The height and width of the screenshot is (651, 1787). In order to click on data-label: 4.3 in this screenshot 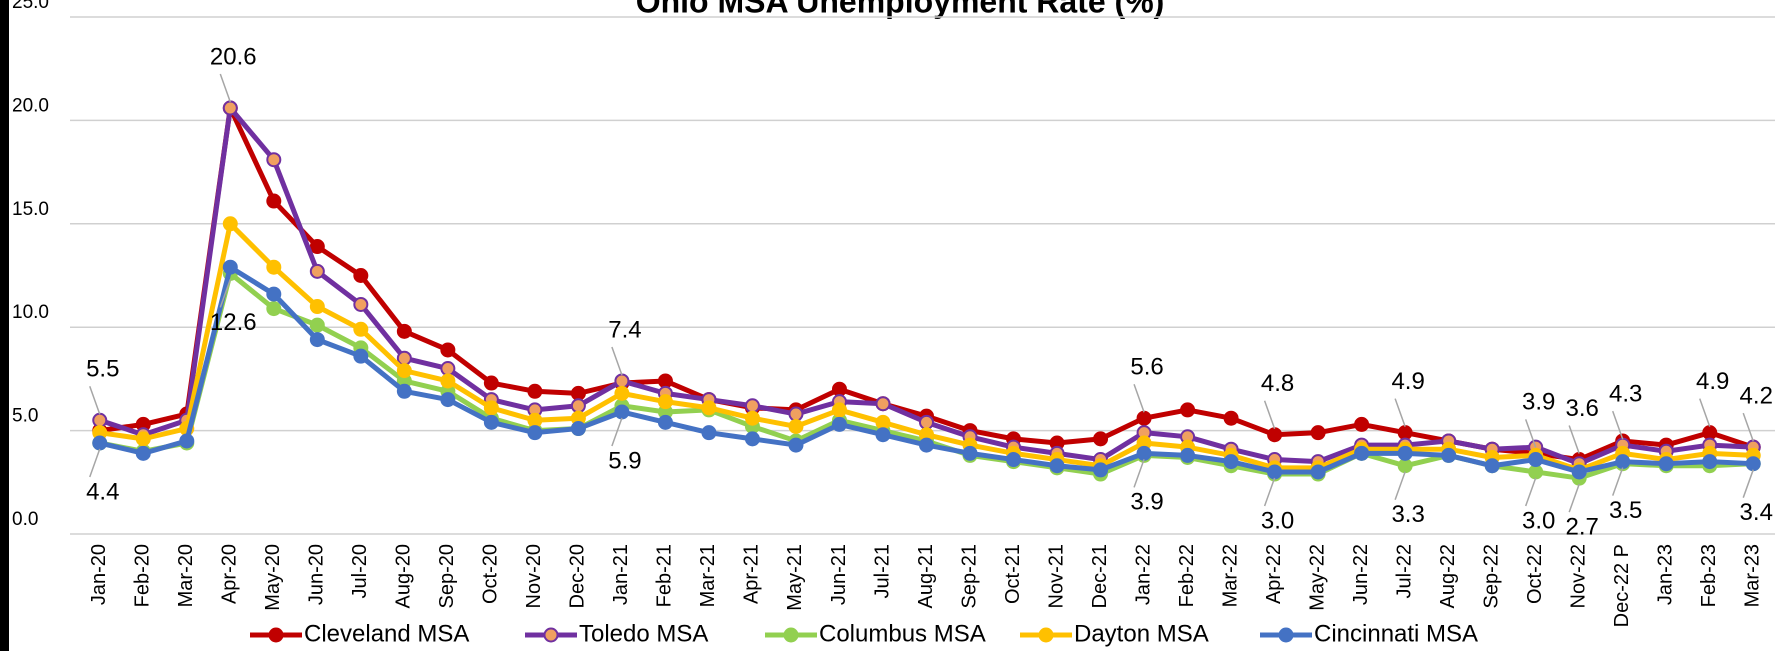, I will do `click(1625, 393)`.